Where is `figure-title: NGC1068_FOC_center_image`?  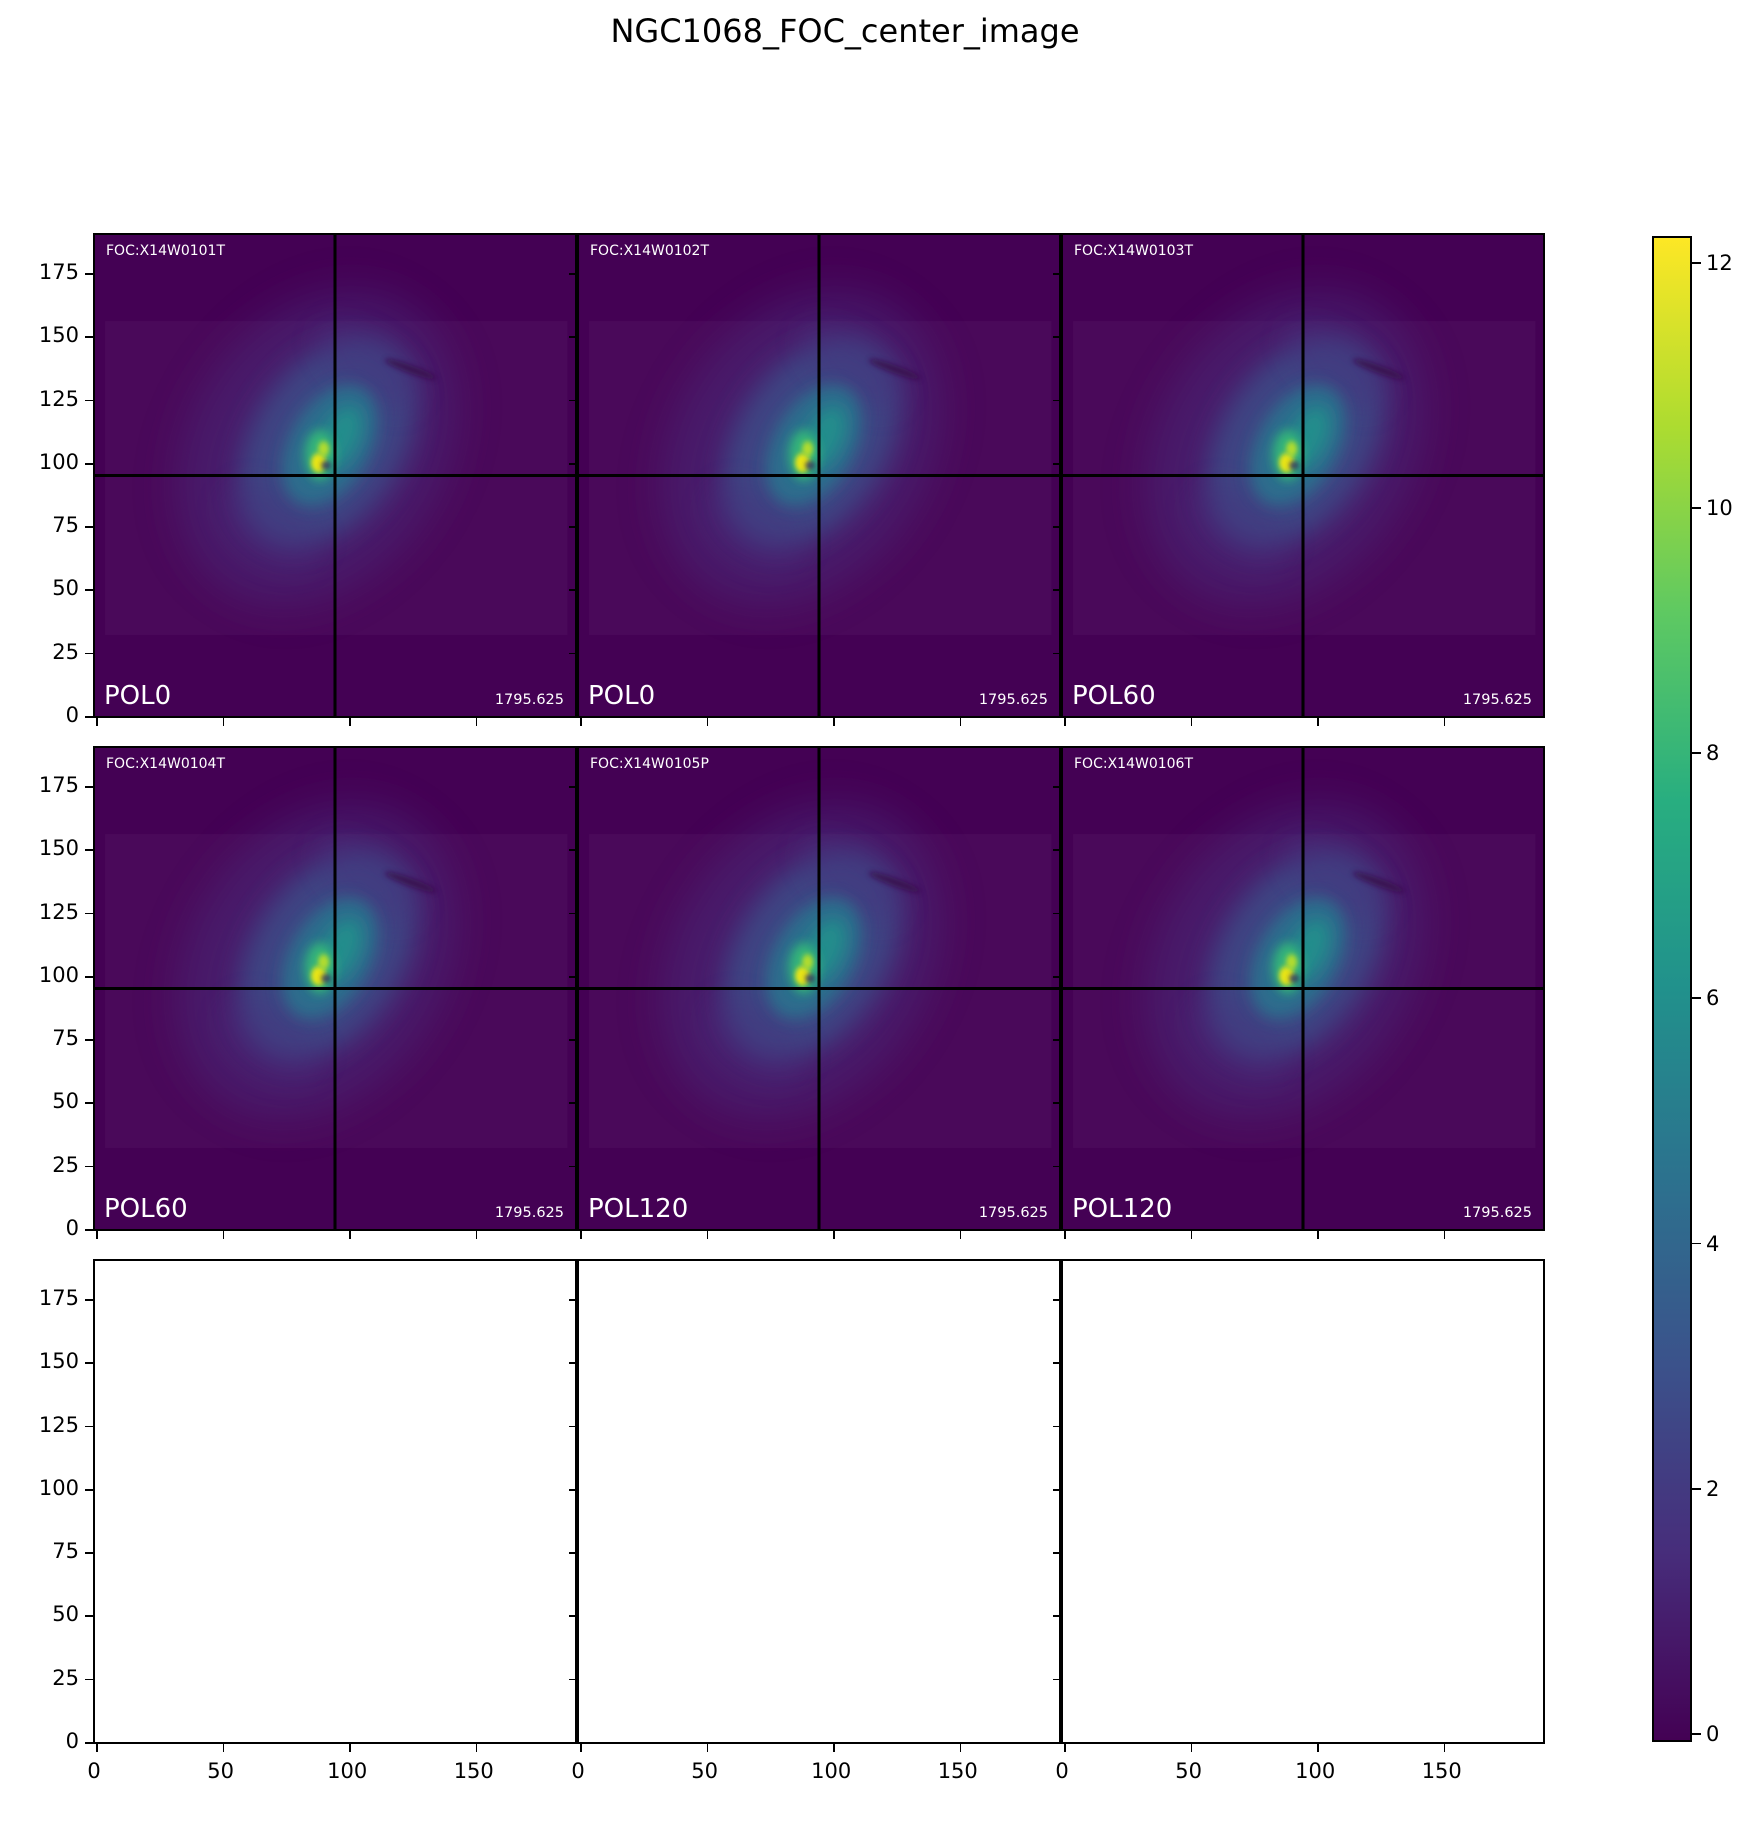
figure-title: NGC1068_FOC_center_image is located at coordinates (845, 31).